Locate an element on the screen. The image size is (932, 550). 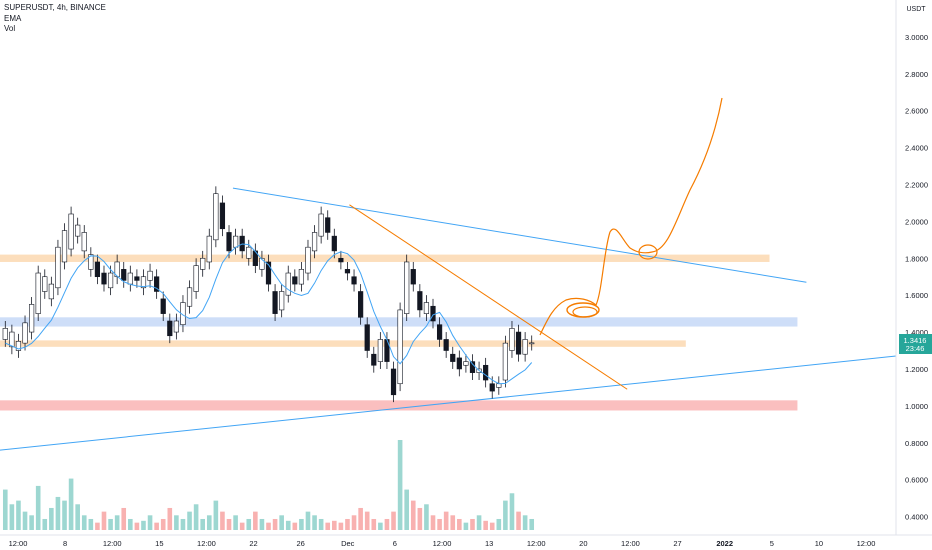
axis-unit-label: USDT is located at coordinates (916, 9).